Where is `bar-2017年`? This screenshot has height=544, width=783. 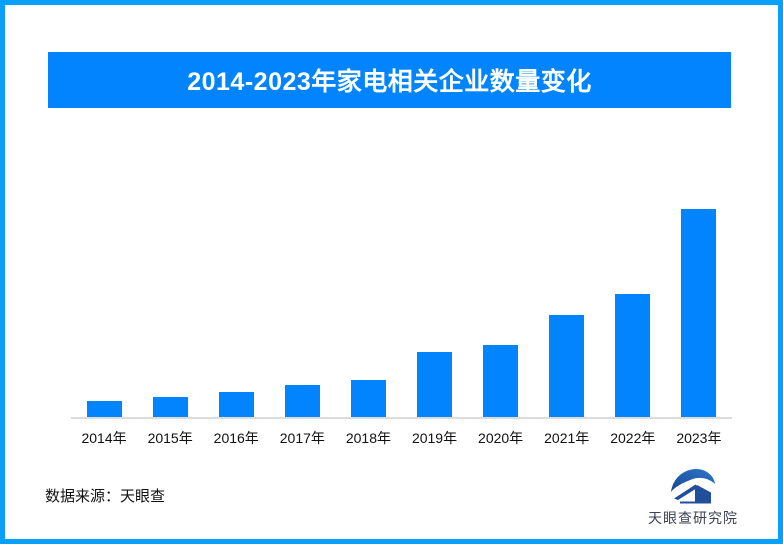 bar-2017年 is located at coordinates (302, 401).